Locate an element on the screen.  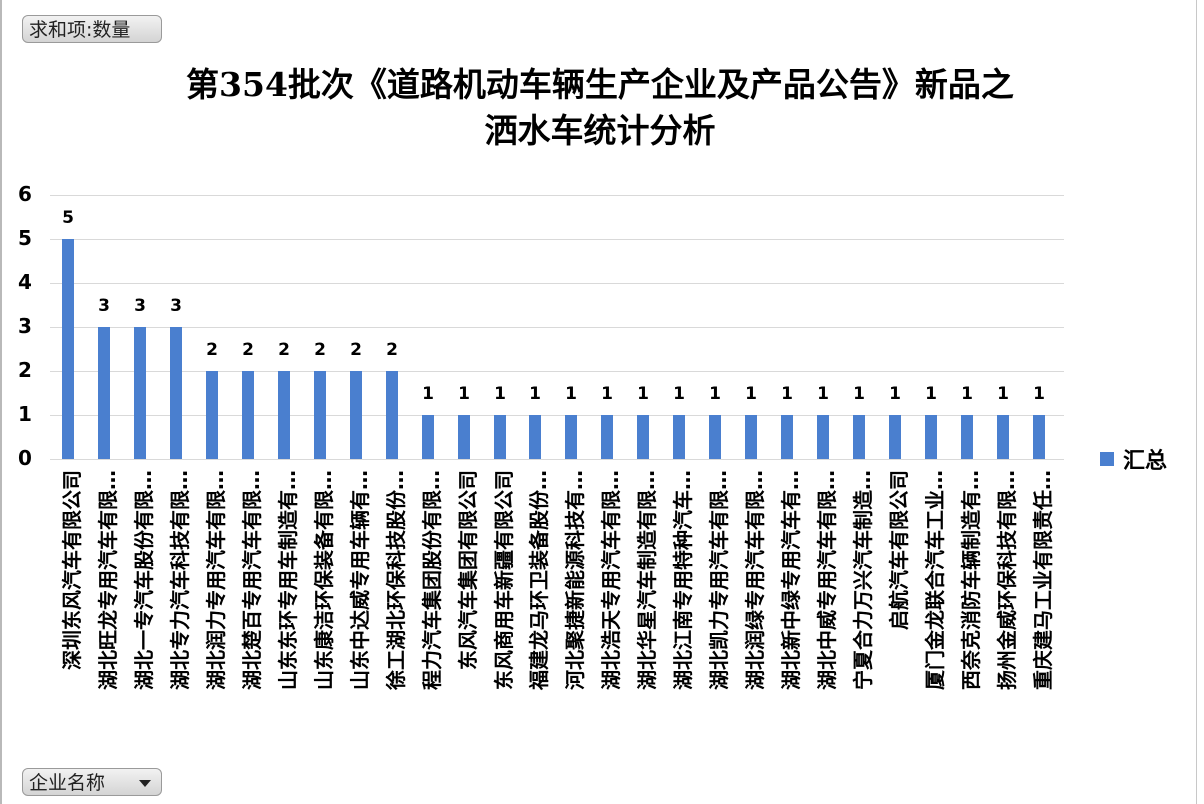
x-category-text: 东风汽车集团有限公司 is located at coordinates (468, 570).